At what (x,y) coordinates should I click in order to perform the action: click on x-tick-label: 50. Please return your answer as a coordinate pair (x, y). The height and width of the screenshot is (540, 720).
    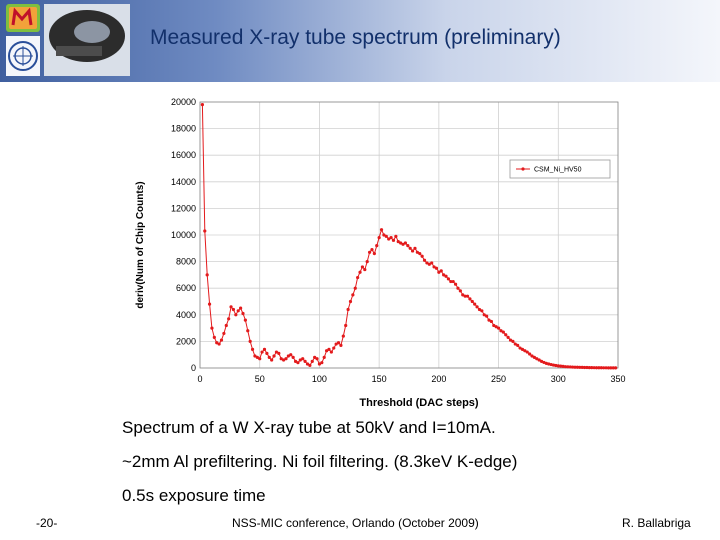
    Looking at the image, I should click on (260, 379).